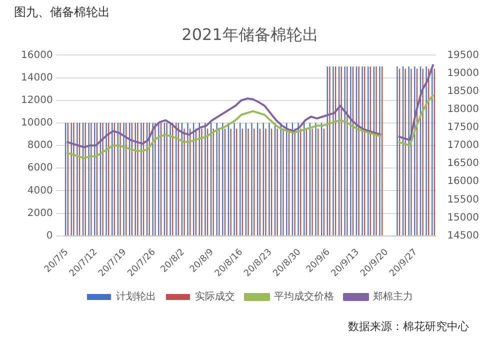 This screenshot has width=499, height=337. I want to click on y2-tick-label: 19000, so click(463, 73).